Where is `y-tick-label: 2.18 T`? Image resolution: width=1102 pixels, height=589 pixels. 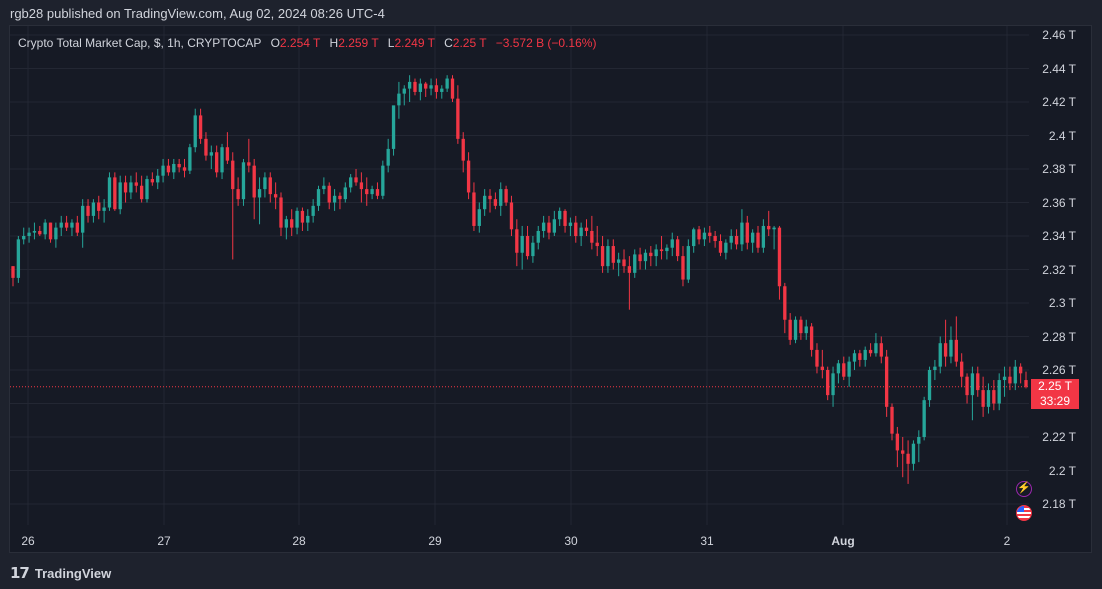 y-tick-label: 2.18 T is located at coordinates (1059, 504).